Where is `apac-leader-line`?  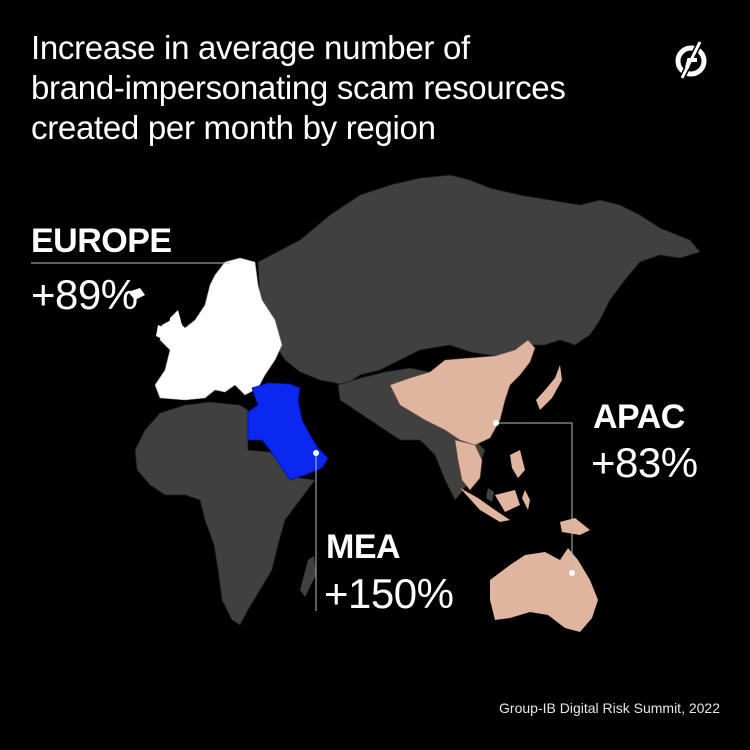
apac-leader-line is located at coordinates (534, 497).